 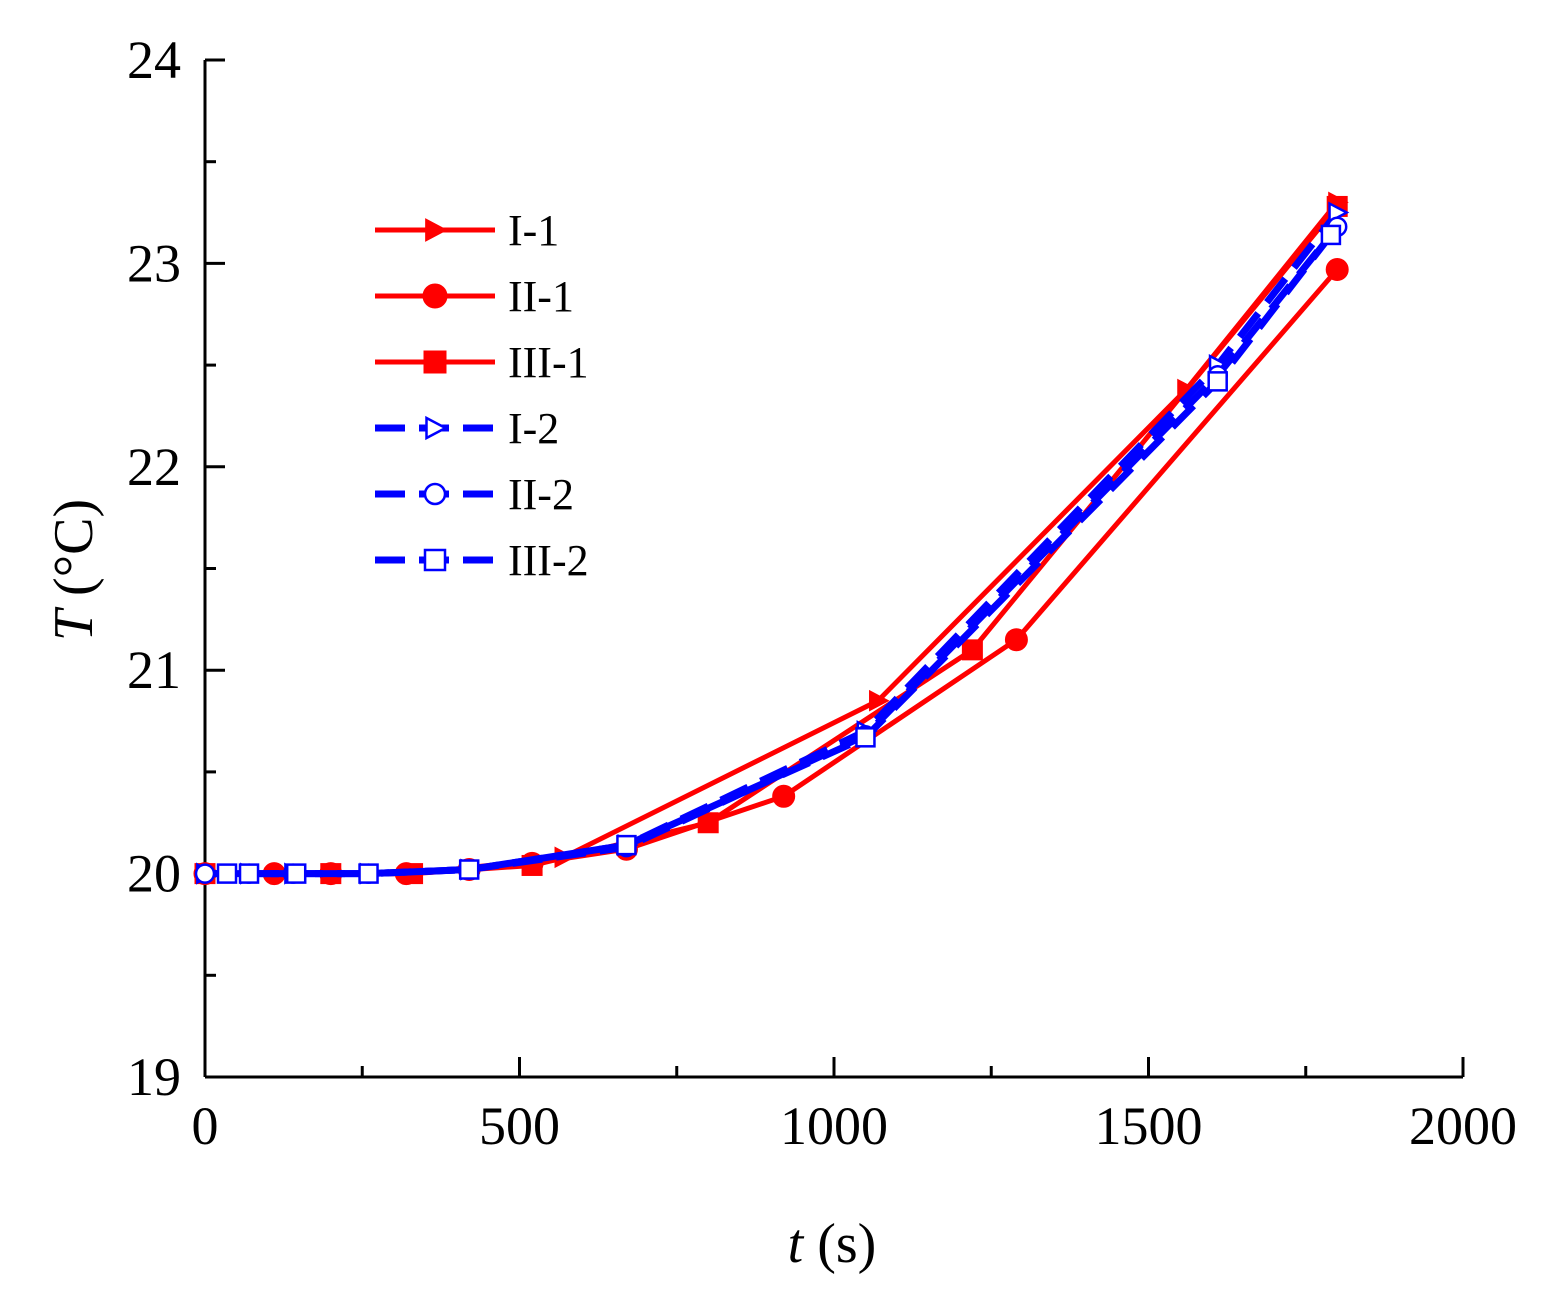 I want to click on legend-entry-I-2: I-2, so click(x=467, y=428).